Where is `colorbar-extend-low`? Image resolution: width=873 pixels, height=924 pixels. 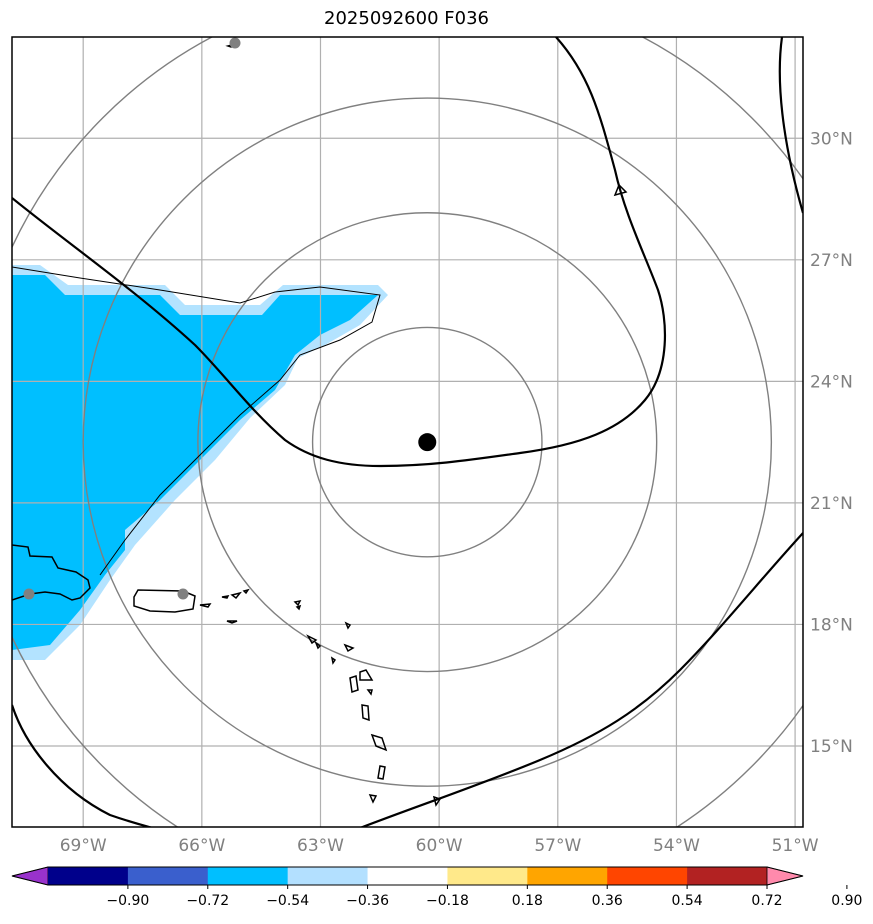 colorbar-extend-low is located at coordinates (30, 876).